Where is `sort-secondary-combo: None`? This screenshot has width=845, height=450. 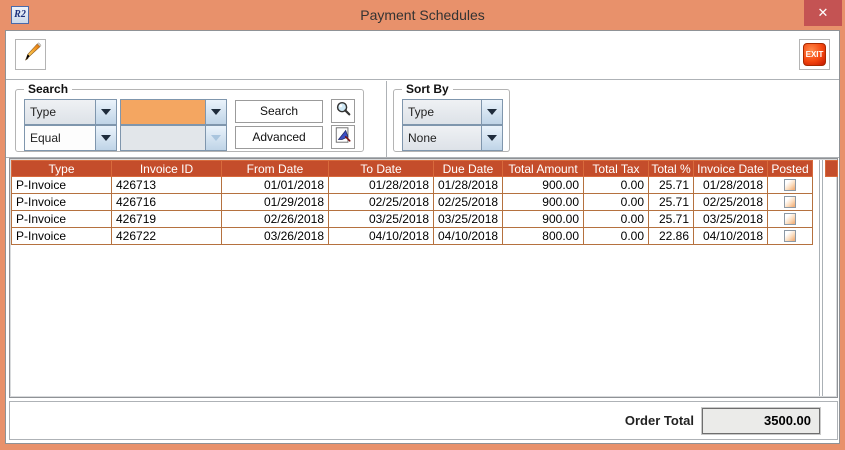 sort-secondary-combo: None is located at coordinates (452, 138).